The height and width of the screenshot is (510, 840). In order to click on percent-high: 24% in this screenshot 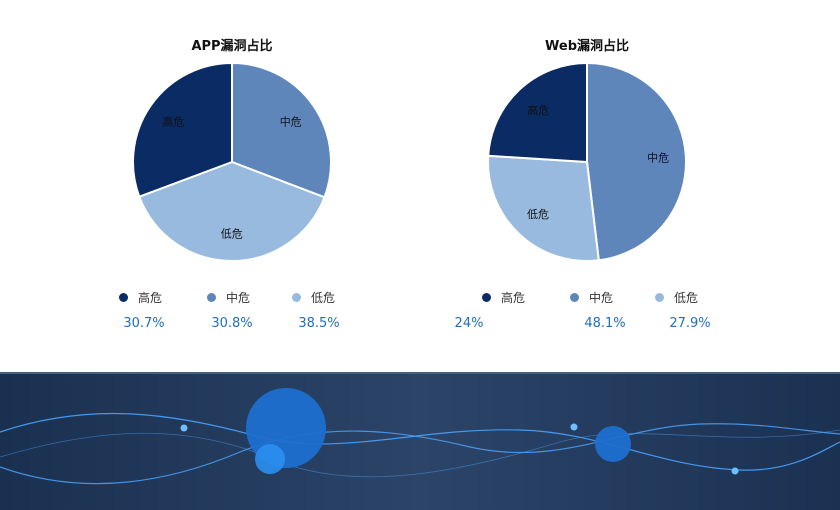, I will do `click(469, 323)`.